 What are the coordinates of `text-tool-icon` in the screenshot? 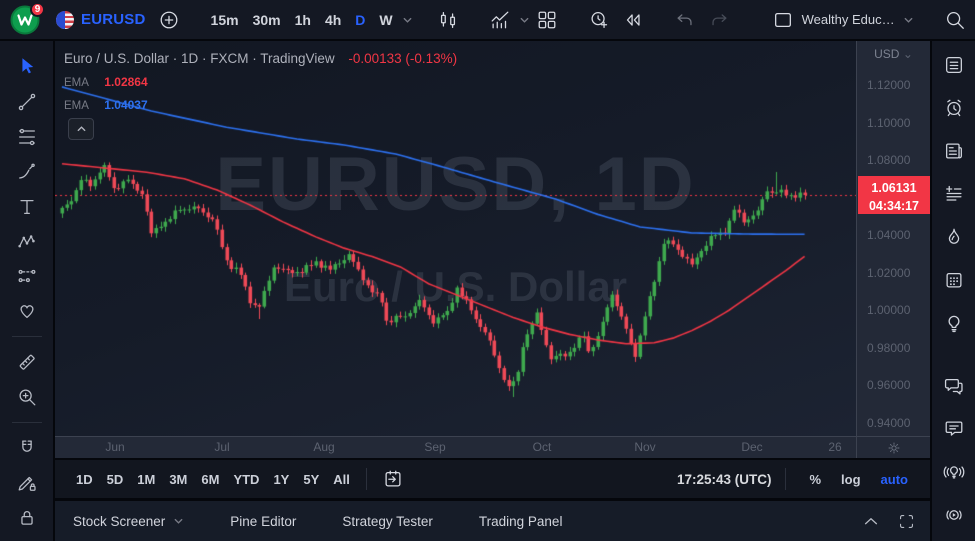 It's located at (27, 207).